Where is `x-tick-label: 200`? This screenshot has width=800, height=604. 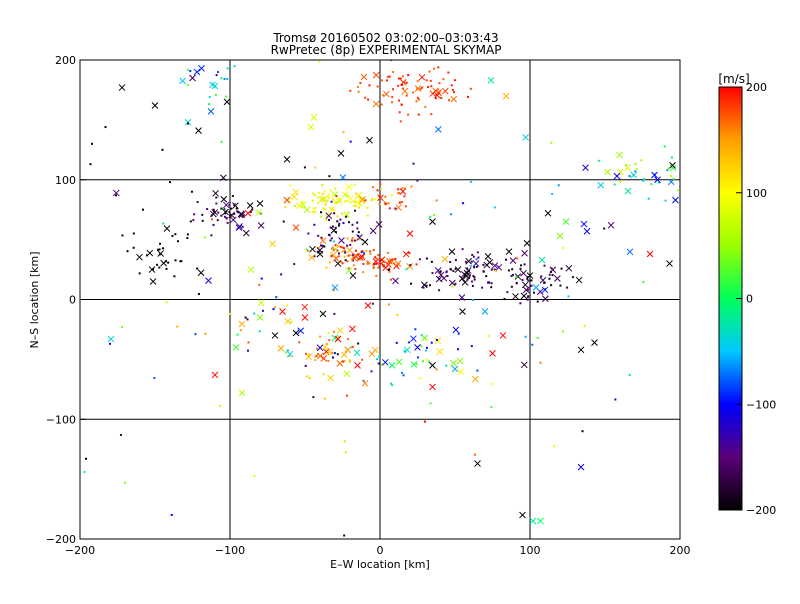 x-tick-label: 200 is located at coordinates (680, 550).